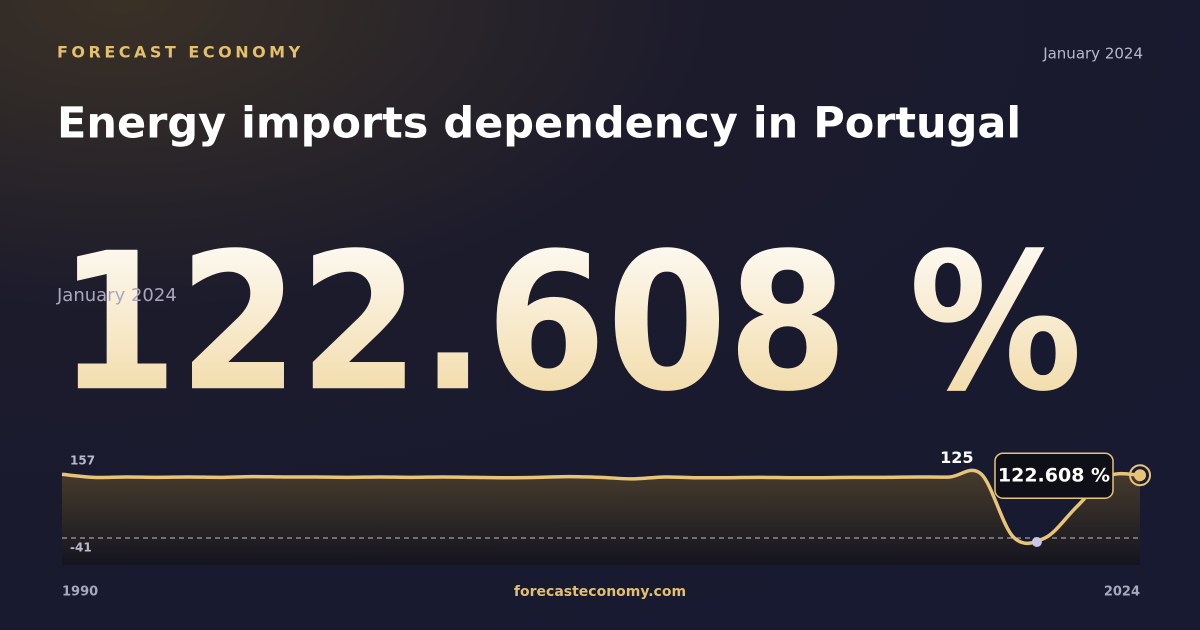  I want to click on footer: forecasteconomy.com, so click(600, 592).